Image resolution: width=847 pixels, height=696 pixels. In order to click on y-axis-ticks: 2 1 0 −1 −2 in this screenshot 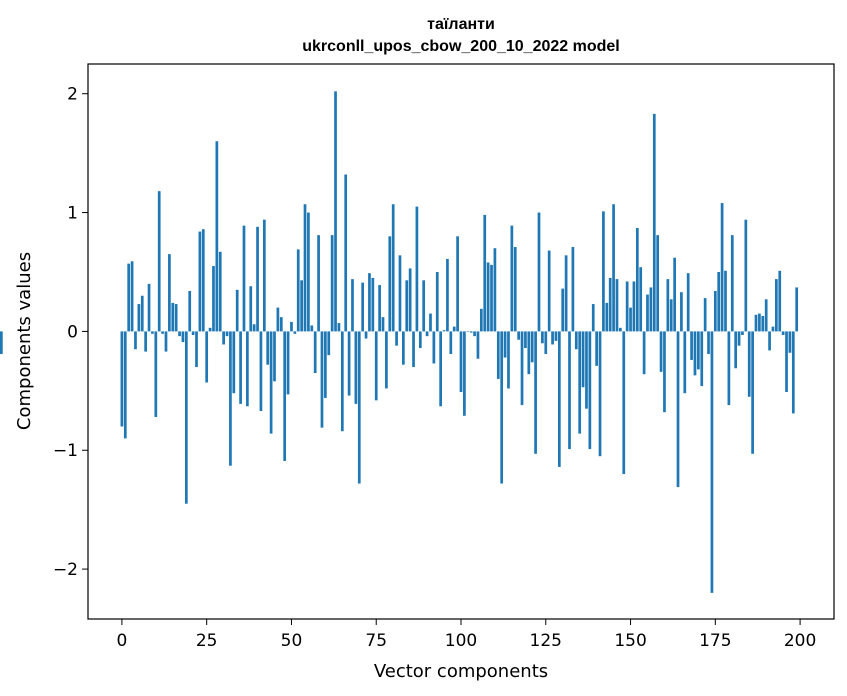, I will do `click(70, 332)`.